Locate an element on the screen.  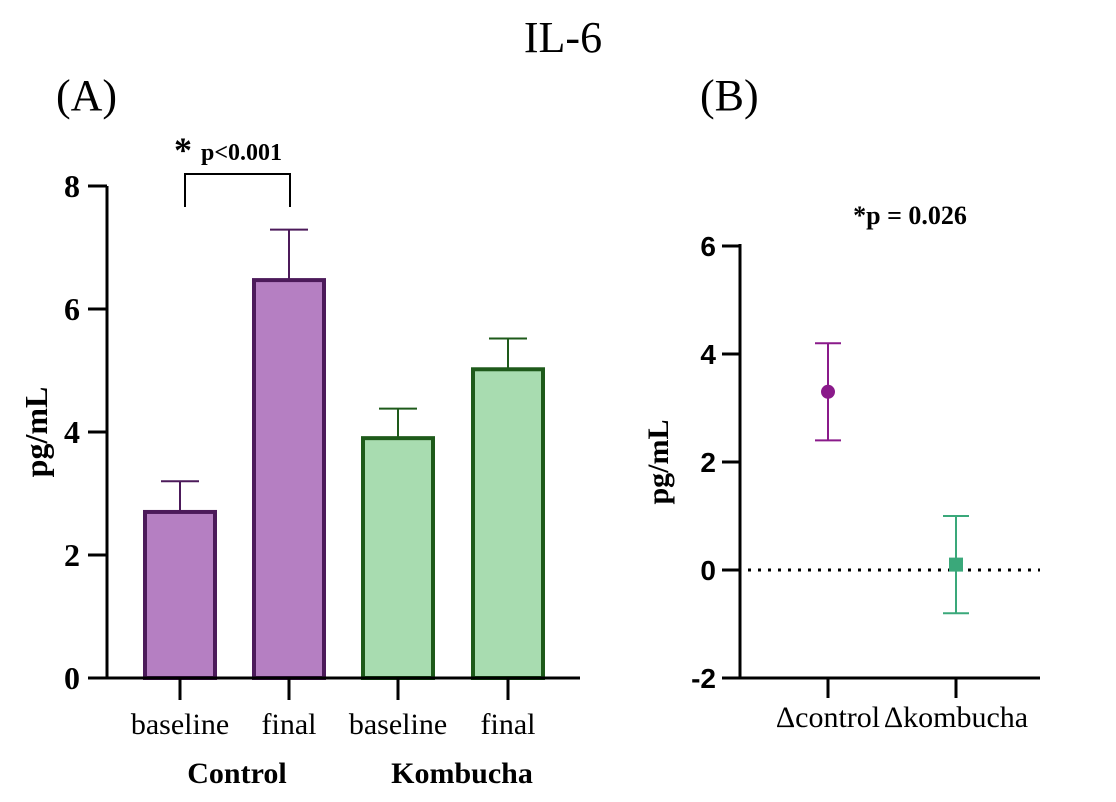
panel-a-label: (A) is located at coordinates (86, 95).